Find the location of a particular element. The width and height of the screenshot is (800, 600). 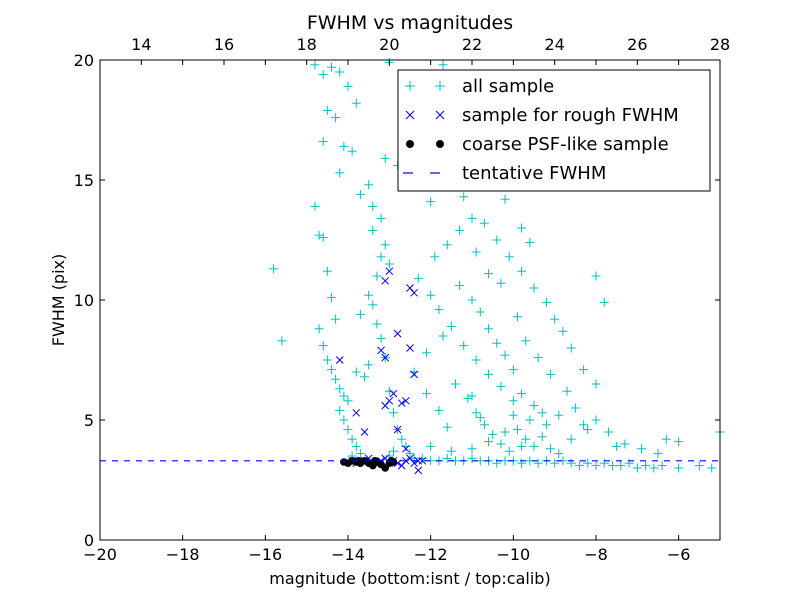

x-axis-label: magnitude (bottom:isnt / top:calib) is located at coordinates (409, 578).